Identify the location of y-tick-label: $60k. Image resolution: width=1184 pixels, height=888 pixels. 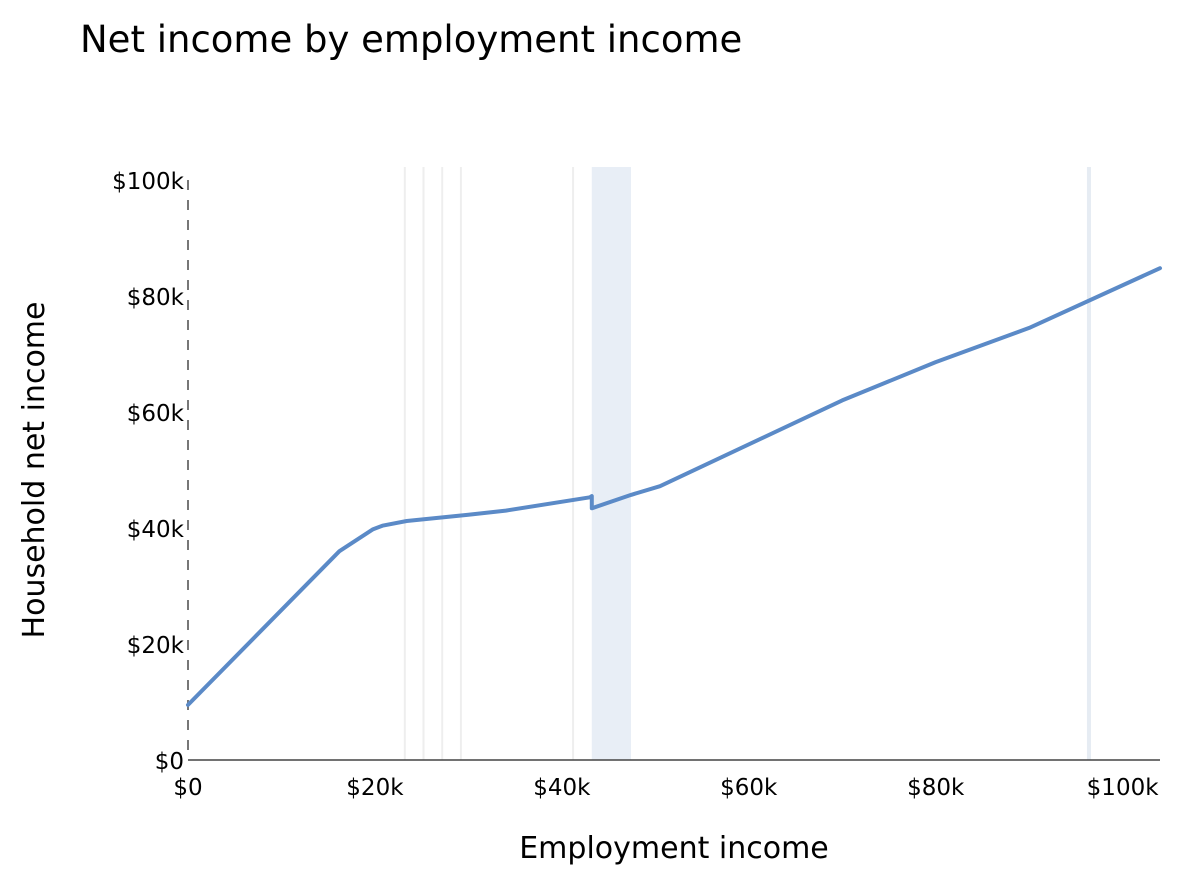
(156, 414).